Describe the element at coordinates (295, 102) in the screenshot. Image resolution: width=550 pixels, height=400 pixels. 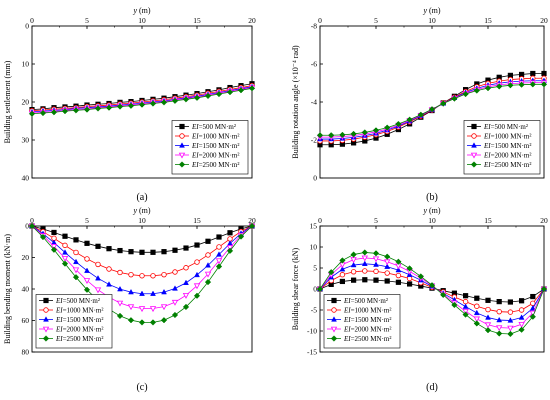
I see `y-axis-label: Building rotation angle (×10⁻⁴ rad)` at that location.